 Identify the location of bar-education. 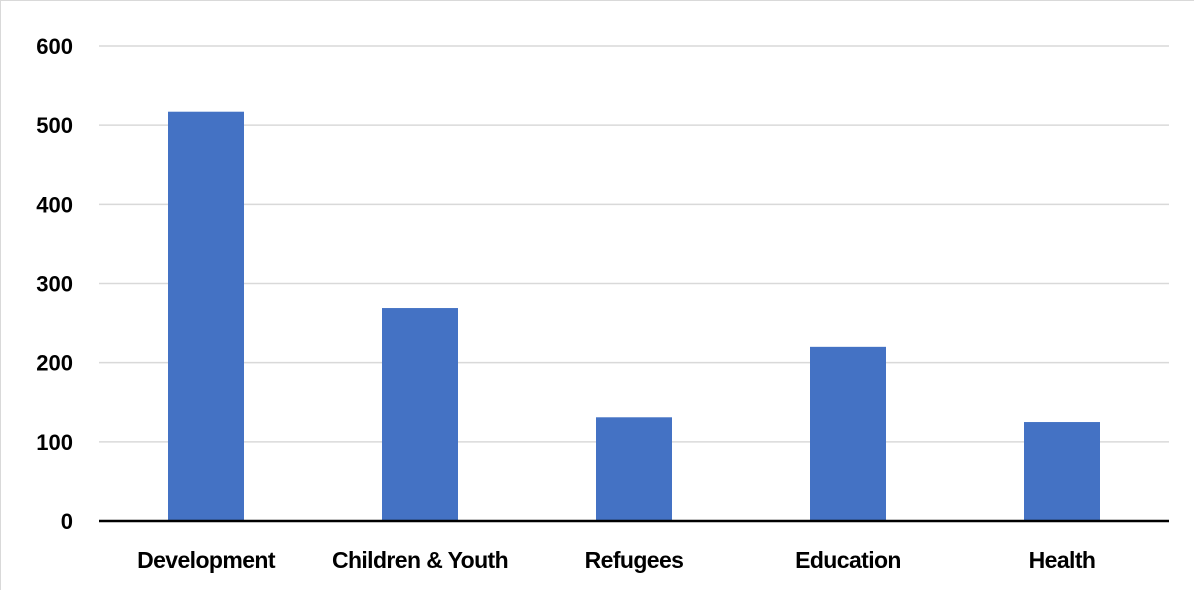
(848, 433).